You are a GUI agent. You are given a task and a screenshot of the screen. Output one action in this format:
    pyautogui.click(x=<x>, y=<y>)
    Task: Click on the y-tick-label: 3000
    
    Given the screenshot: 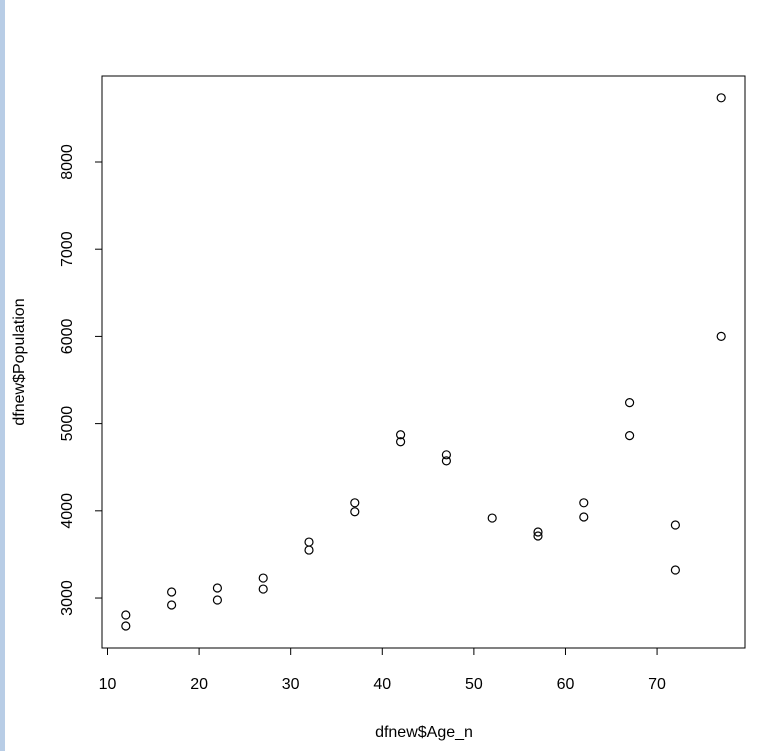 What is the action you would take?
    pyautogui.click(x=67, y=598)
    